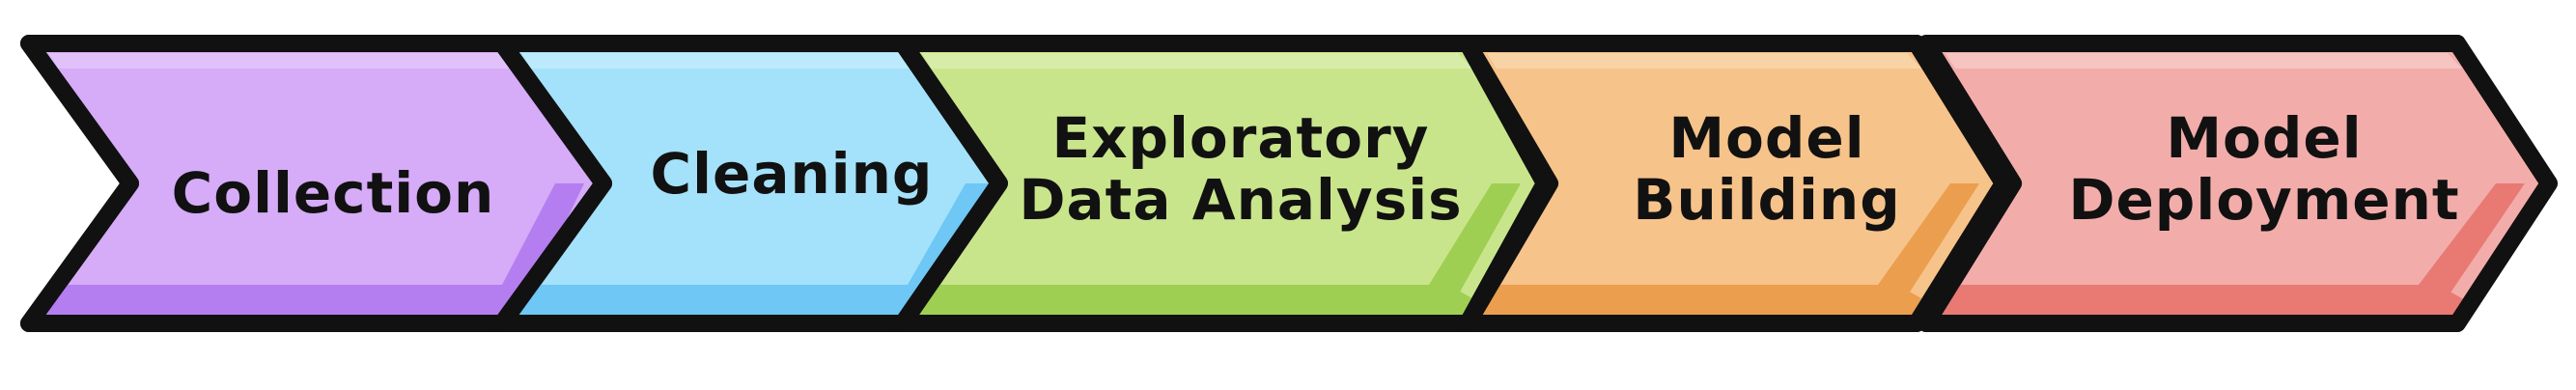 The width and height of the screenshot is (2576, 390). I want to click on stage-label-line: Exploratory, so click(1240, 138).